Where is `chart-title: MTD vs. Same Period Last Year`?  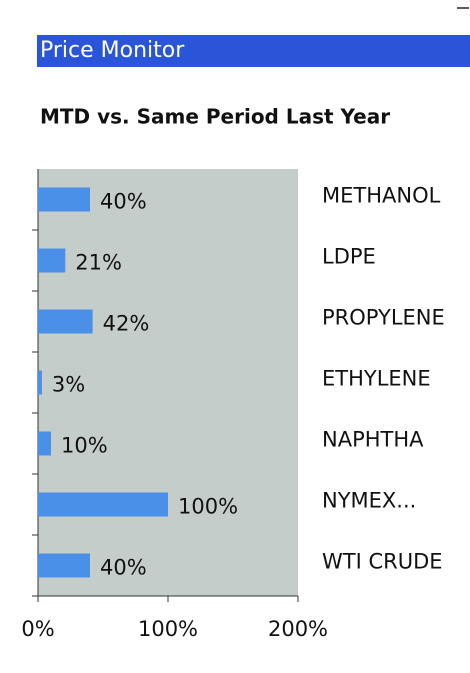
chart-title: MTD vs. Same Period Last Year is located at coordinates (215, 117).